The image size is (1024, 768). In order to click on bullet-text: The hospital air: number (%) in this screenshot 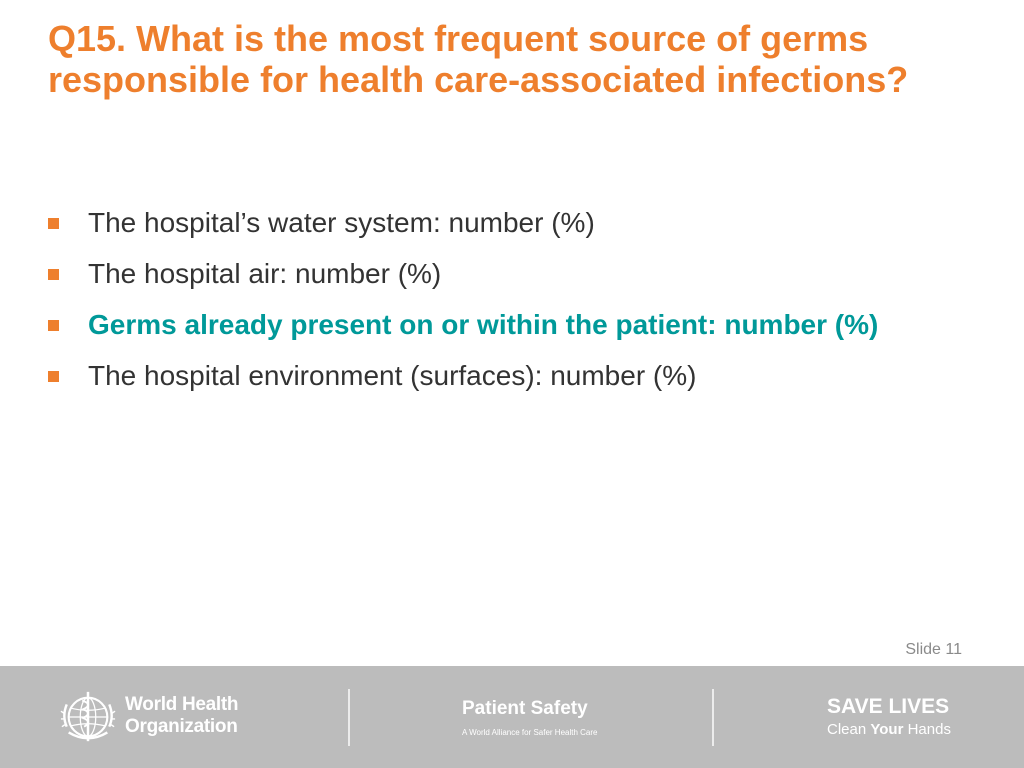, I will do `click(265, 273)`.